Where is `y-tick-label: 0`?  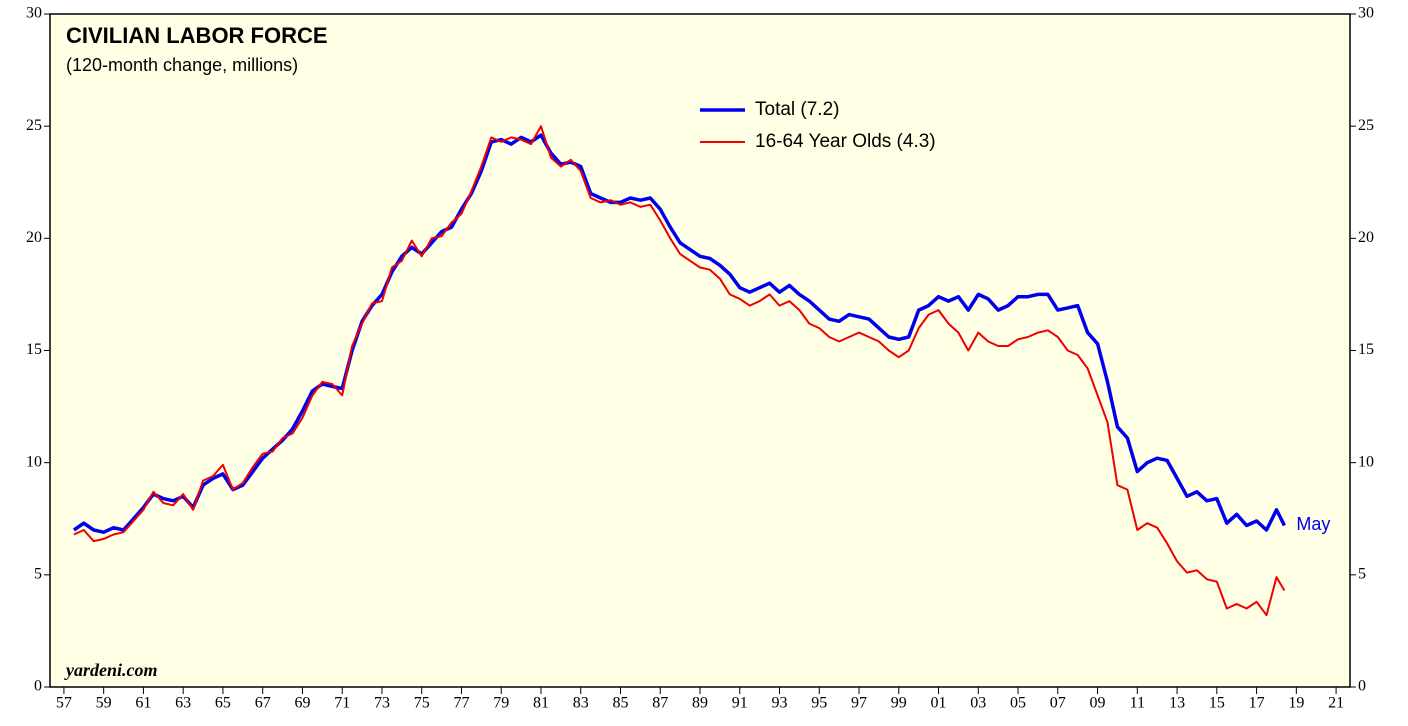 y-tick-label: 0 is located at coordinates (38, 686).